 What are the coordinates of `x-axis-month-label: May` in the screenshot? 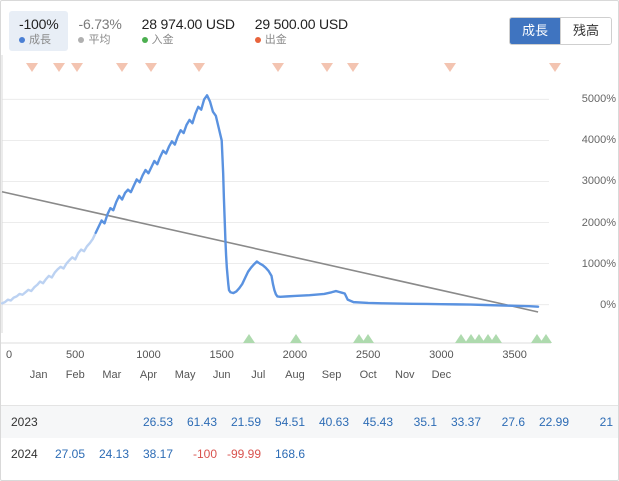 It's located at (185, 375).